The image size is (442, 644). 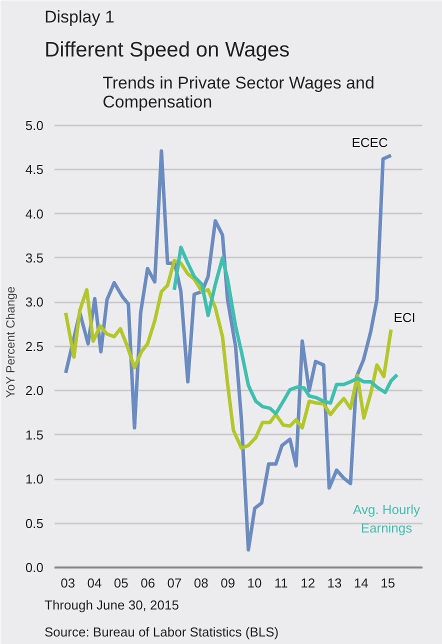 What do you see at coordinates (405, 318) in the screenshot?
I see `series-label: ECI` at bounding box center [405, 318].